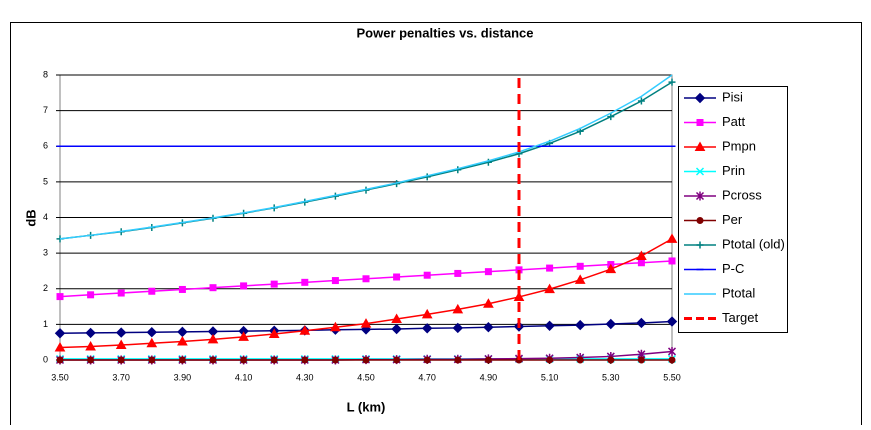 The width and height of the screenshot is (871, 430). Describe the element at coordinates (121, 377) in the screenshot. I see `x-tick-label: 3.70` at that location.